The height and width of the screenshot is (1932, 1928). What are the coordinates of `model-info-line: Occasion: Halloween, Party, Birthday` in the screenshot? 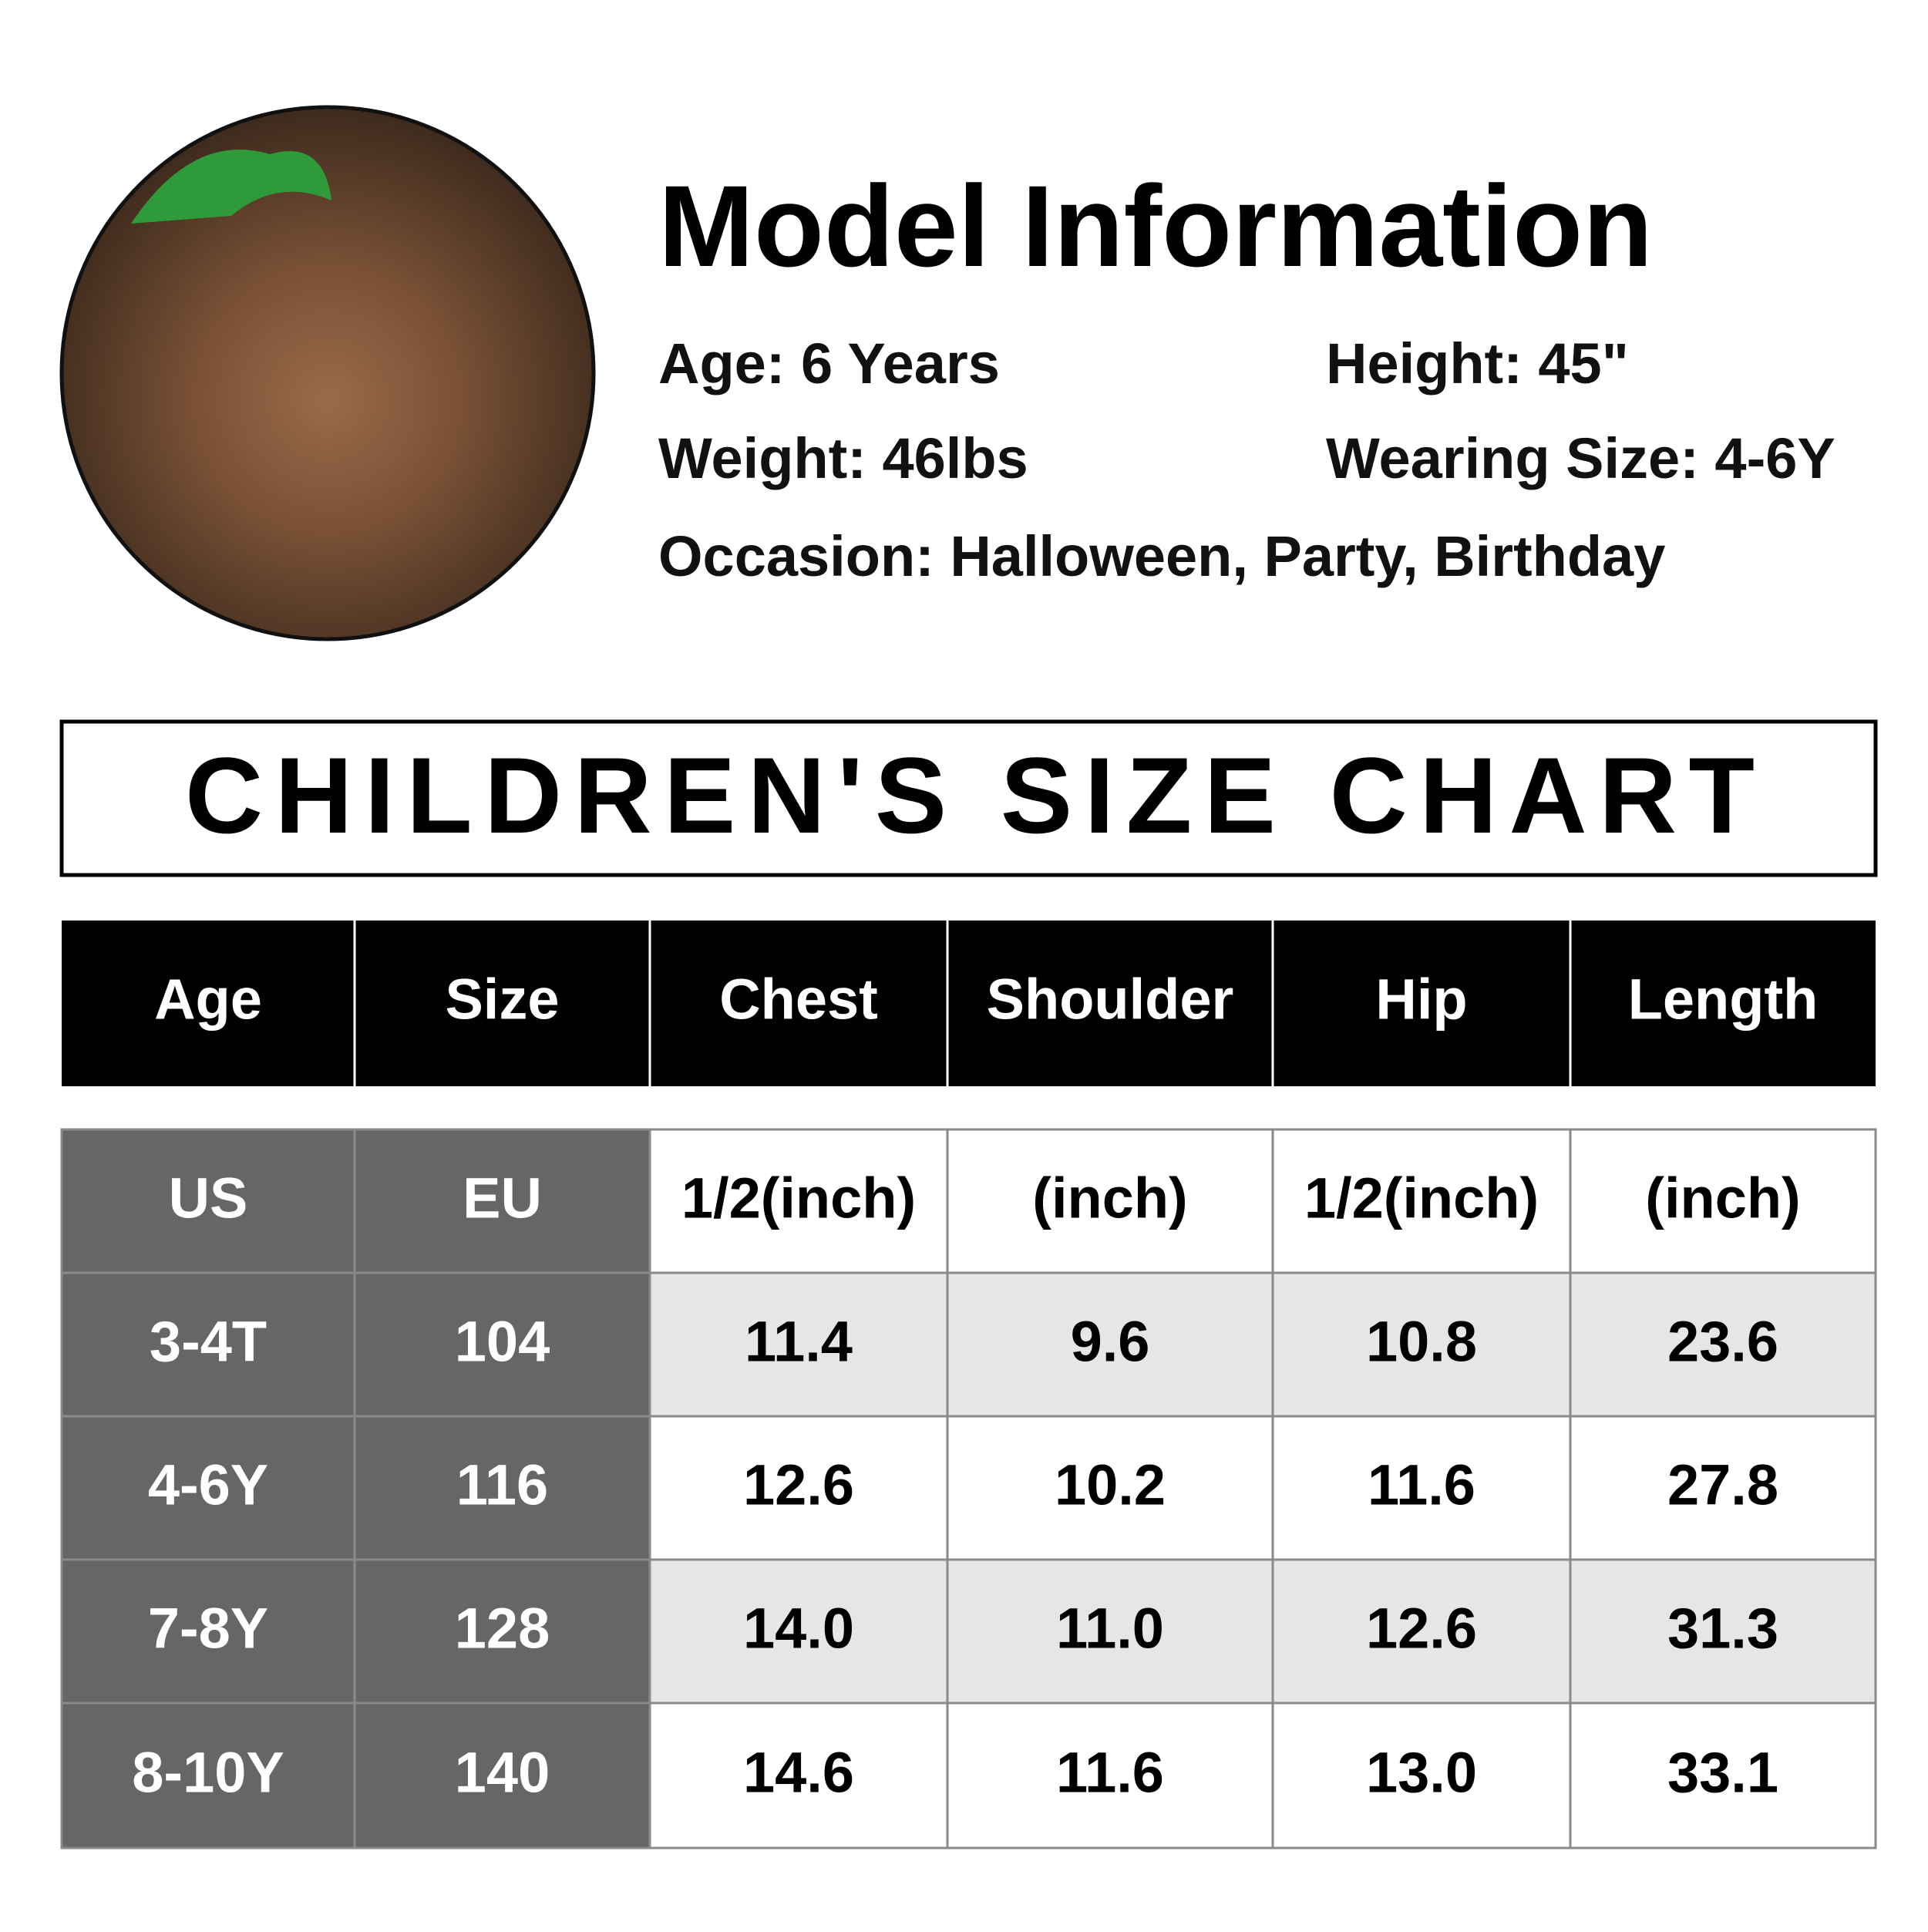 It's located at (1161, 556).